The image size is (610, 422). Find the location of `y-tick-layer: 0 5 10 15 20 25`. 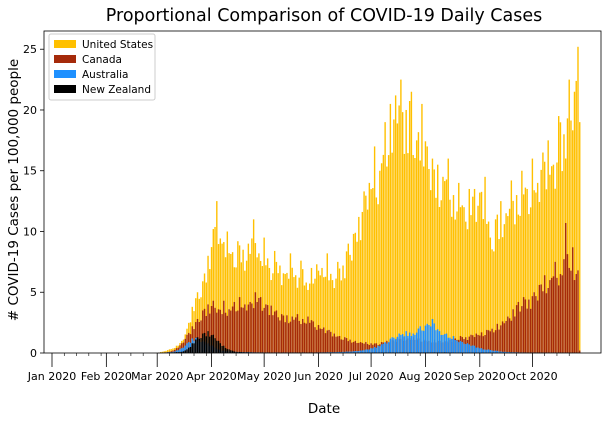

y-tick-layer: 0 5 10 15 20 25 is located at coordinates (33, 201).